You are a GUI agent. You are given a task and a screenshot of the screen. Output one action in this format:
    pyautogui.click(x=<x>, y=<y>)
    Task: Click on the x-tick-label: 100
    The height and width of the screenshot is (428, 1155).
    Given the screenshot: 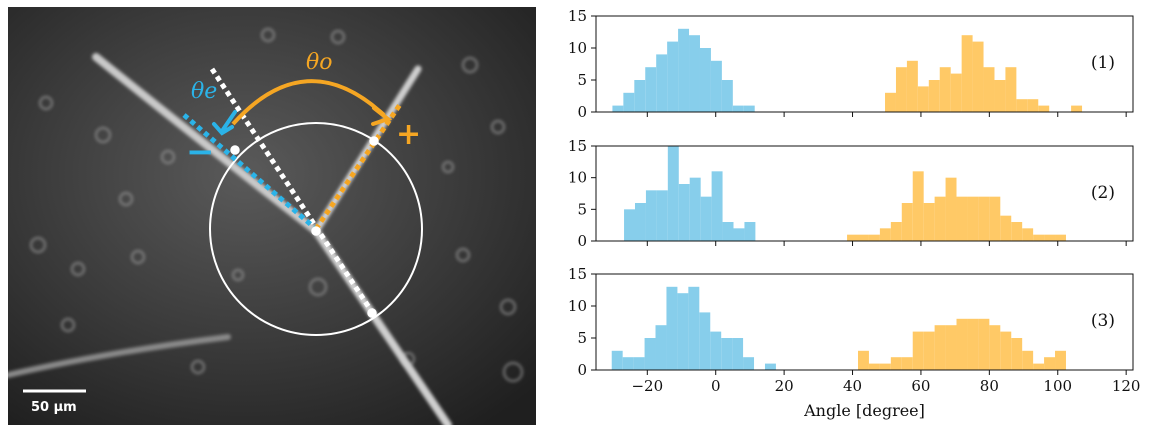 What is the action you would take?
    pyautogui.click(x=1057, y=386)
    